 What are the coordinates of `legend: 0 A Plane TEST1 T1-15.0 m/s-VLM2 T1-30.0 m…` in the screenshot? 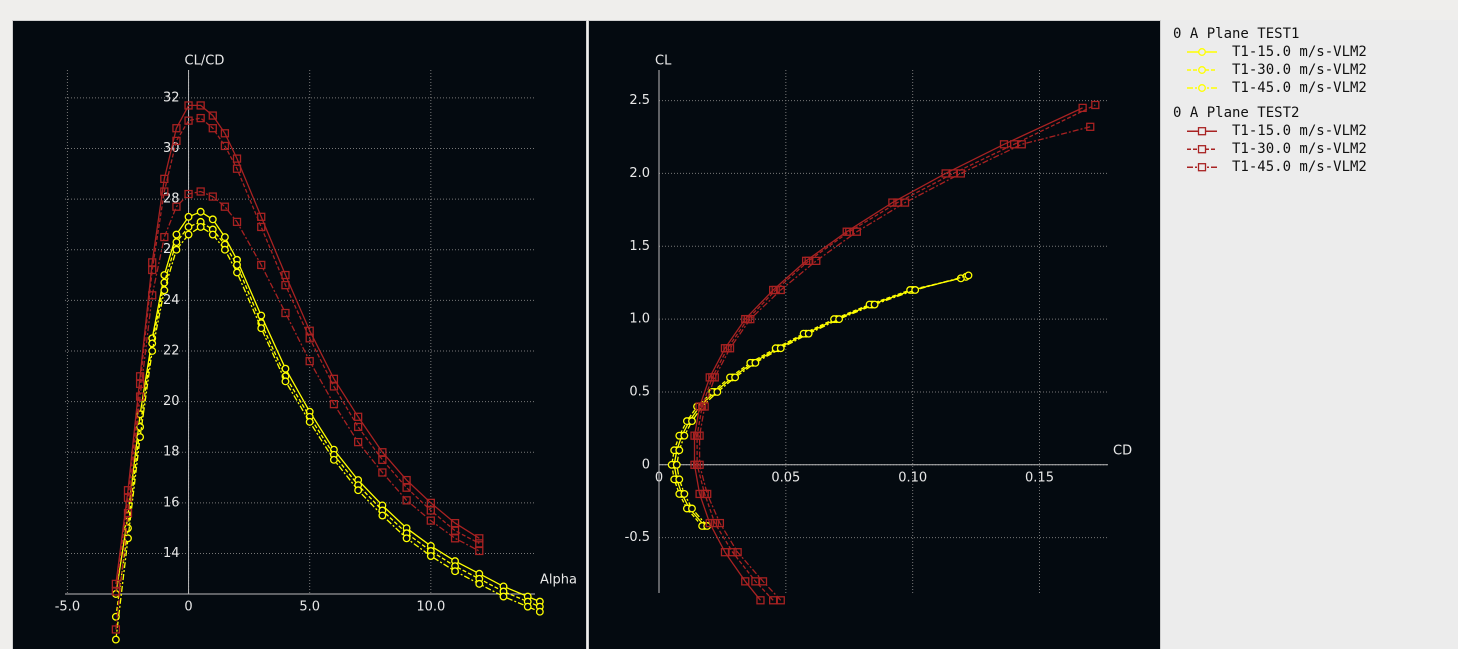 It's located at (1270, 100).